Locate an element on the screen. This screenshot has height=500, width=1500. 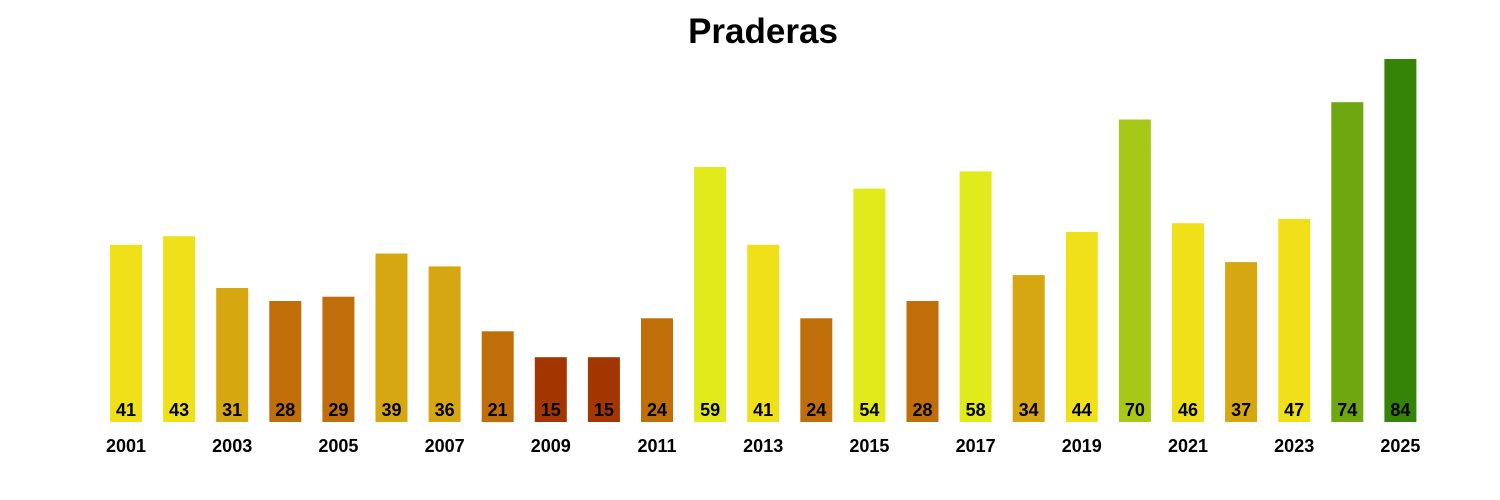
bar-2005 is located at coordinates (338, 359).